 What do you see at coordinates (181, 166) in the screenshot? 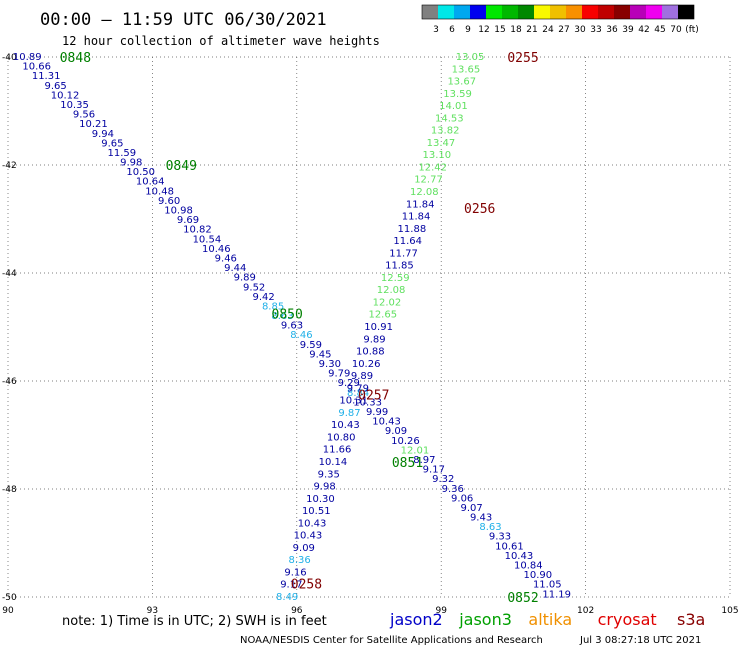
I see `pass-time-label: 0849` at bounding box center [181, 166].